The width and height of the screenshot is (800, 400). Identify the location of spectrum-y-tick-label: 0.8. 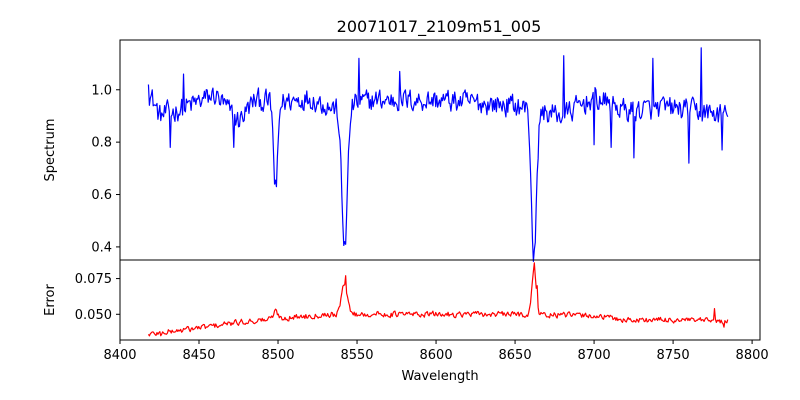
(101, 143).